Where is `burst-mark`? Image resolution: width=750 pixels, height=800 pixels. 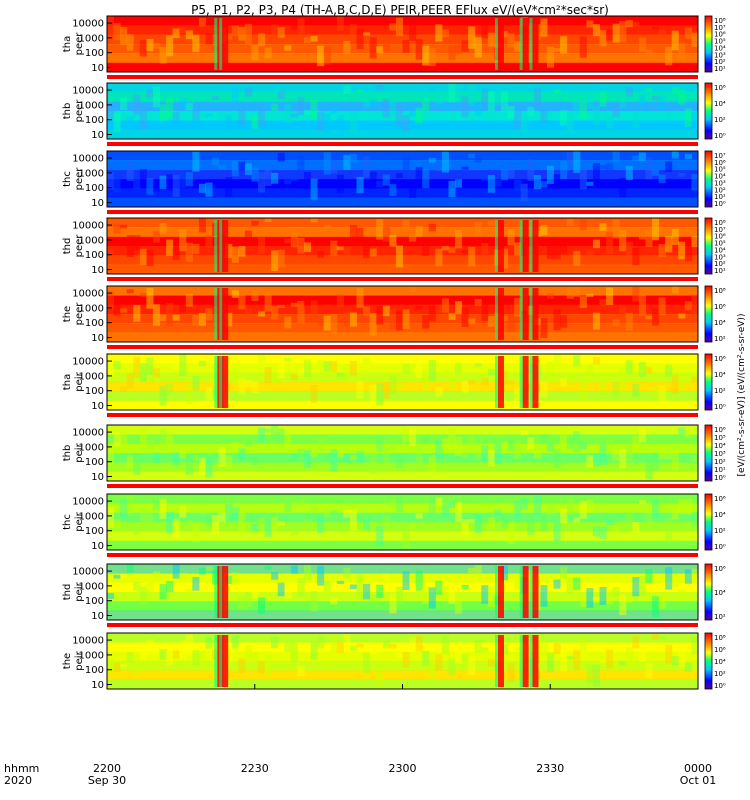
burst-mark is located at coordinates (535, 44).